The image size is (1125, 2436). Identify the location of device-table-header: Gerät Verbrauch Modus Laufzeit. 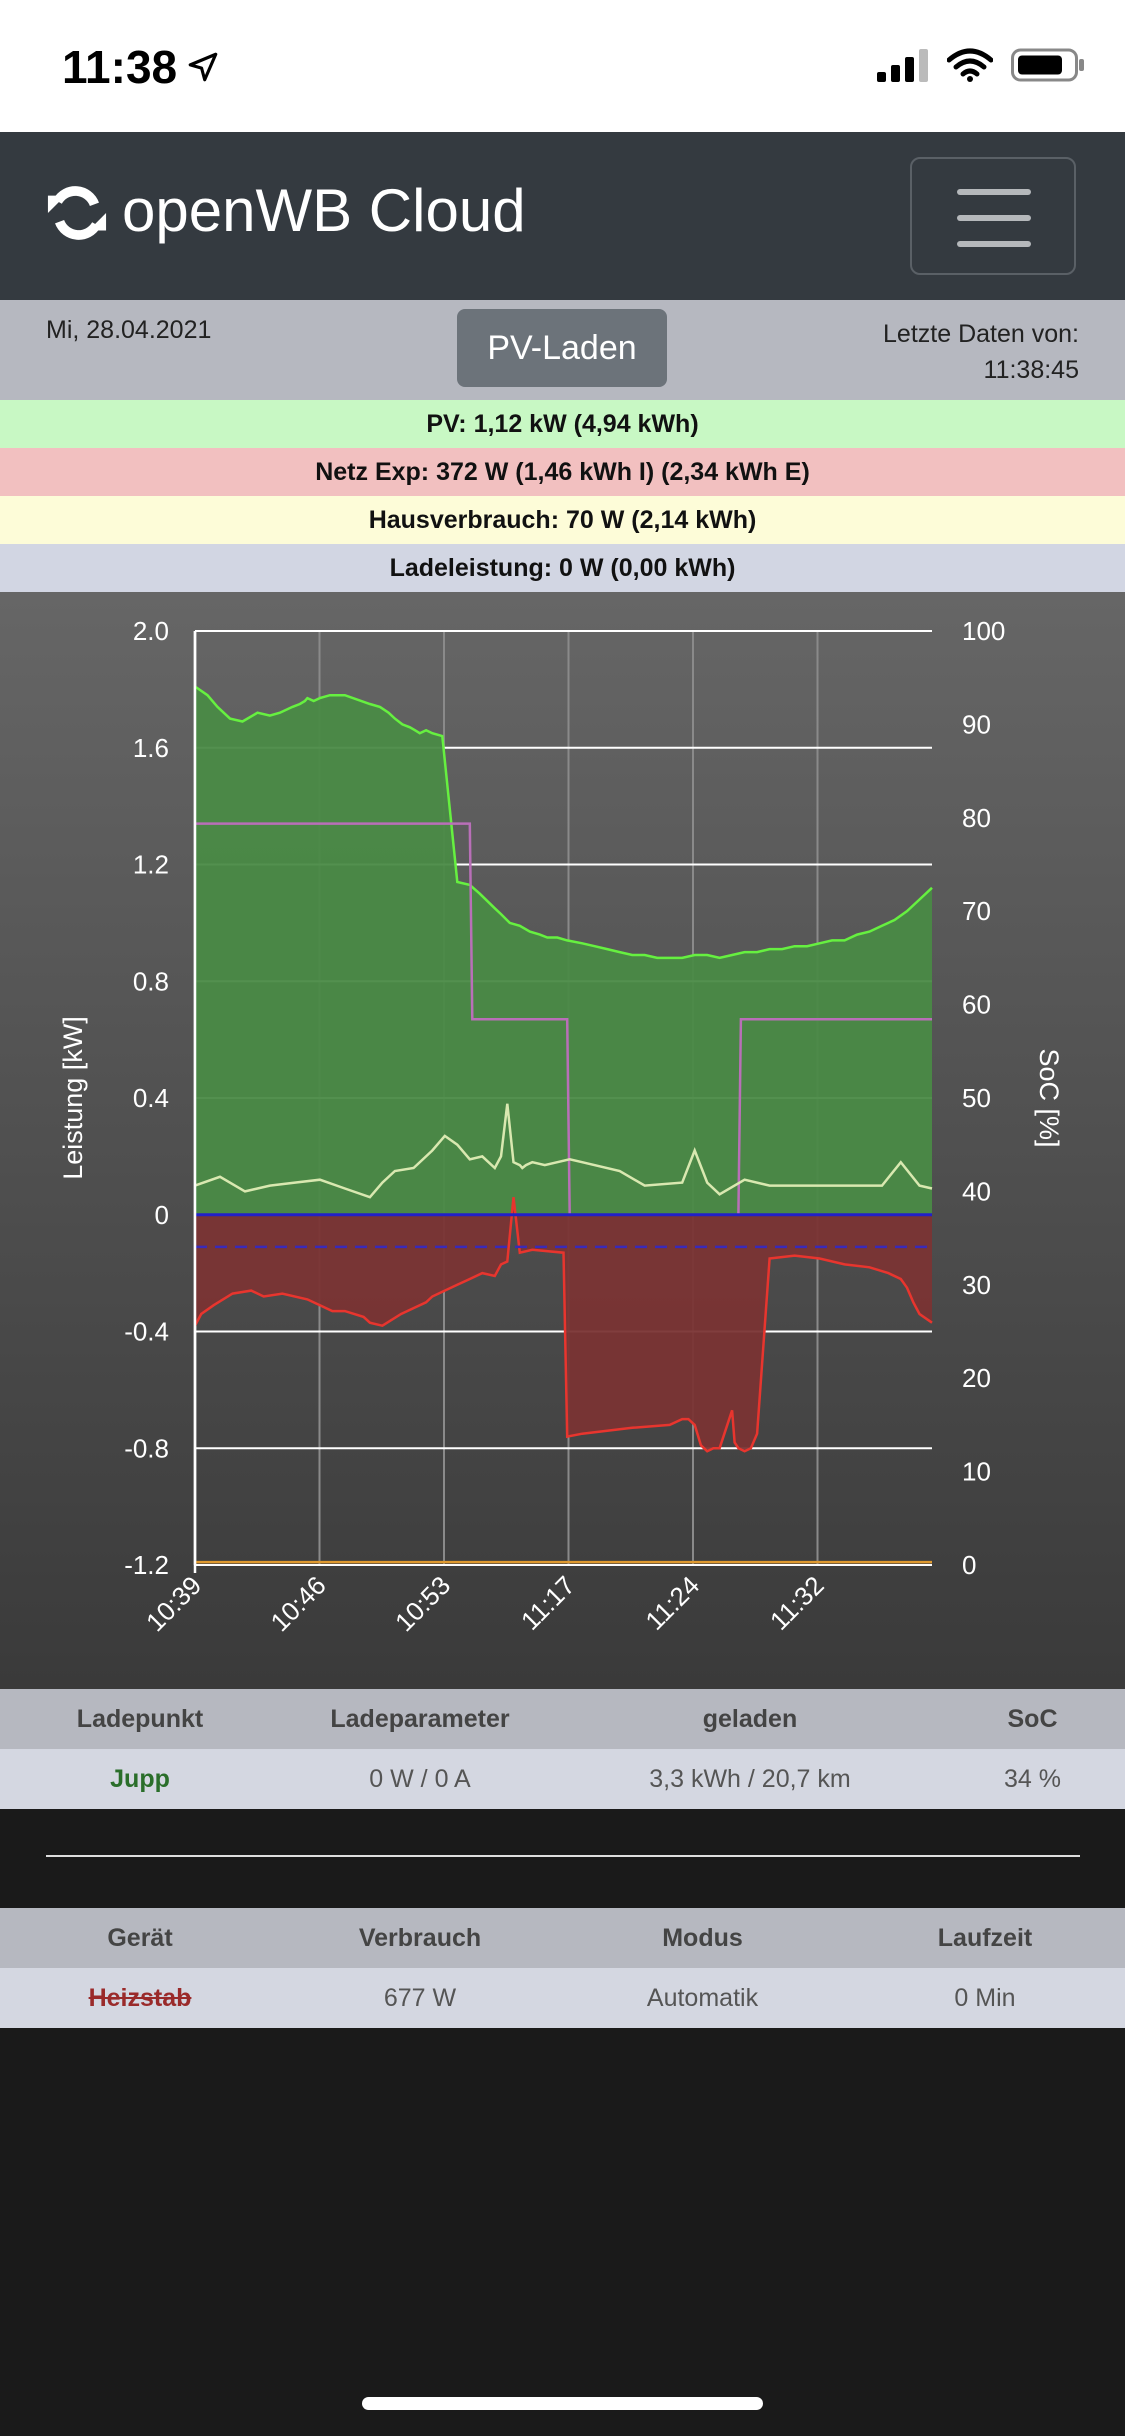
(562, 1938).